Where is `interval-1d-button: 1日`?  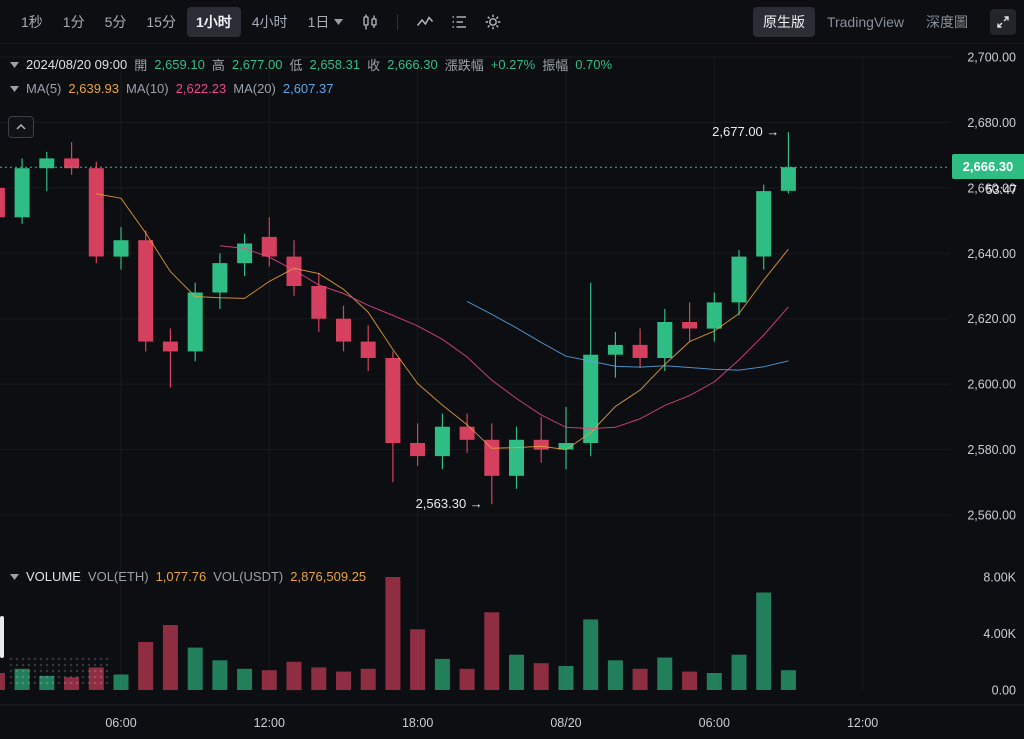
interval-1d-button: 1日 is located at coordinates (326, 22).